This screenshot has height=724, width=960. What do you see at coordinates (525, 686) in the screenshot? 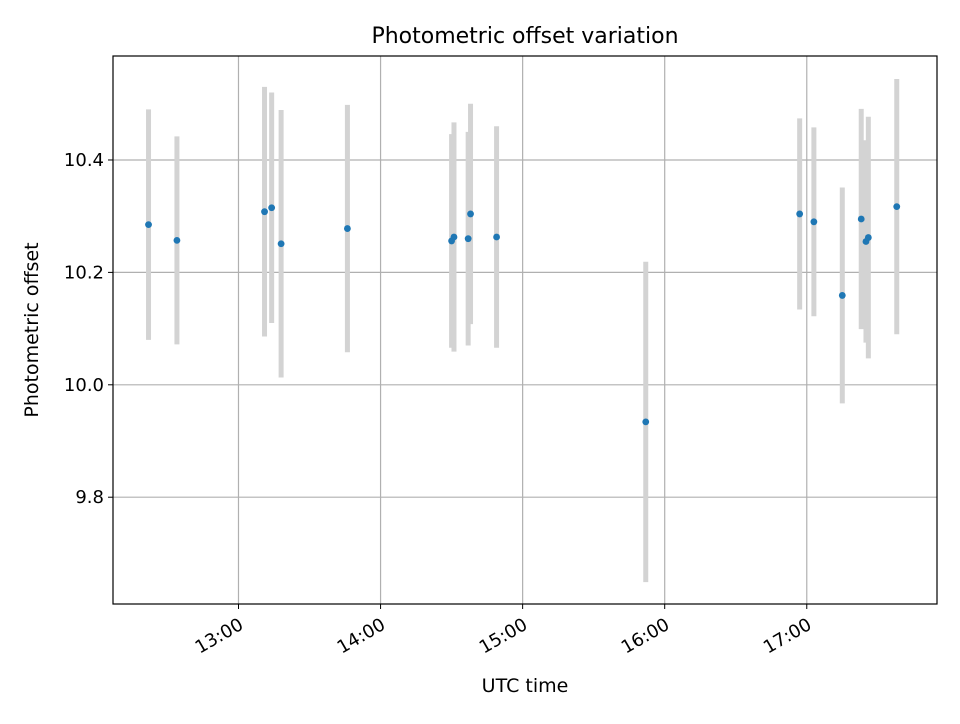
I see `x-axis-label: UTC time` at bounding box center [525, 686].